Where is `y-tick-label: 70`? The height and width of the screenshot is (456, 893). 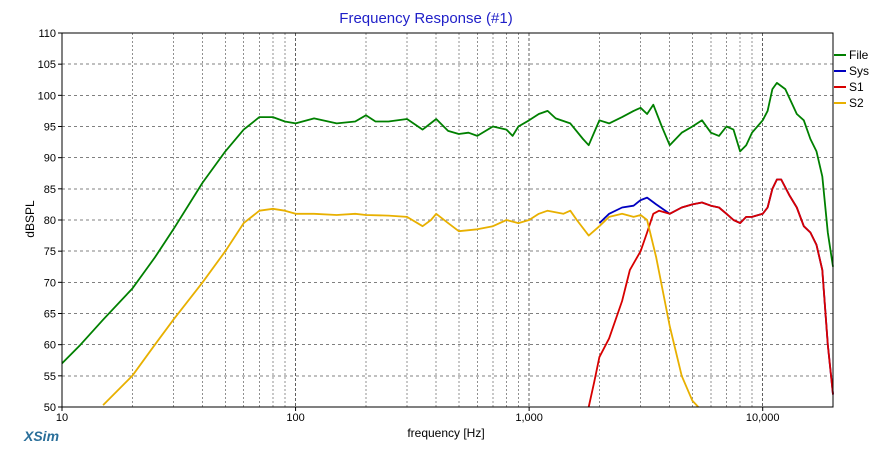
y-tick-label: 70 is located at coordinates (50, 283).